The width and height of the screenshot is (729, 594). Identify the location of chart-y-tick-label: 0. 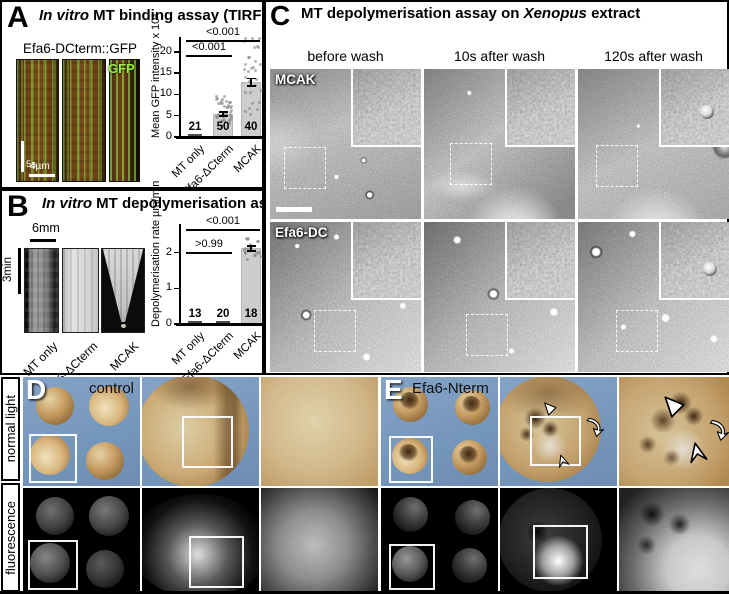
(168, 136).